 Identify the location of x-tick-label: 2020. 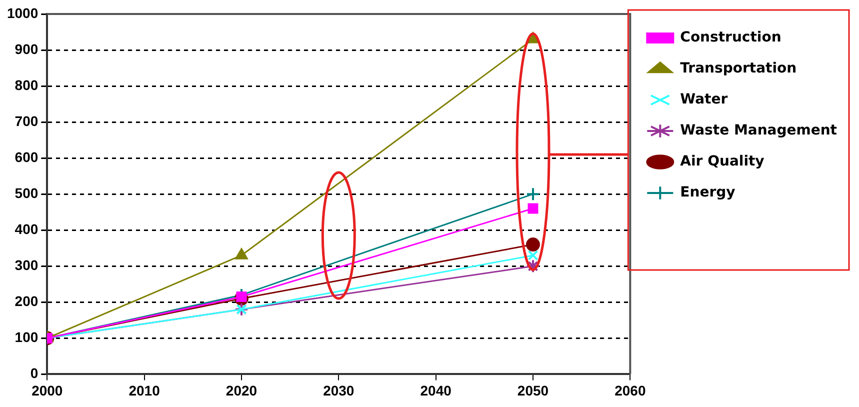
(242, 390).